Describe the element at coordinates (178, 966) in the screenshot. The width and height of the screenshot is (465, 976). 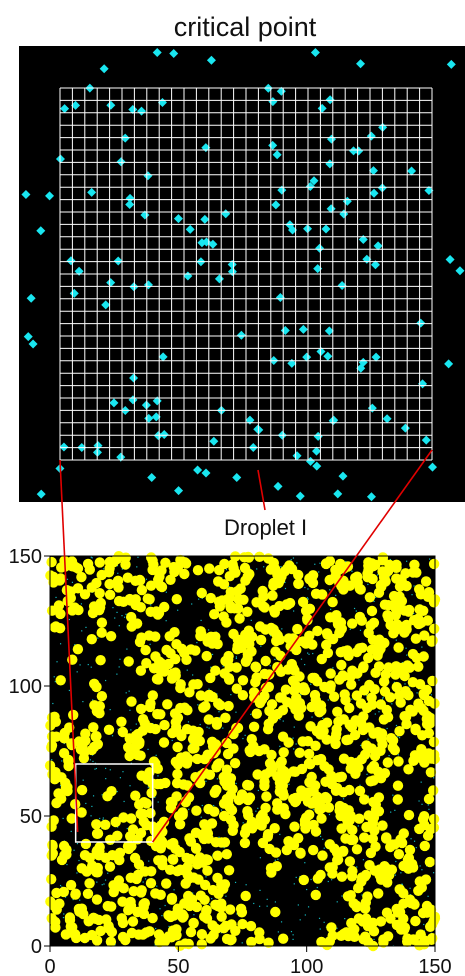
I see `x-tick-label: 50` at that location.